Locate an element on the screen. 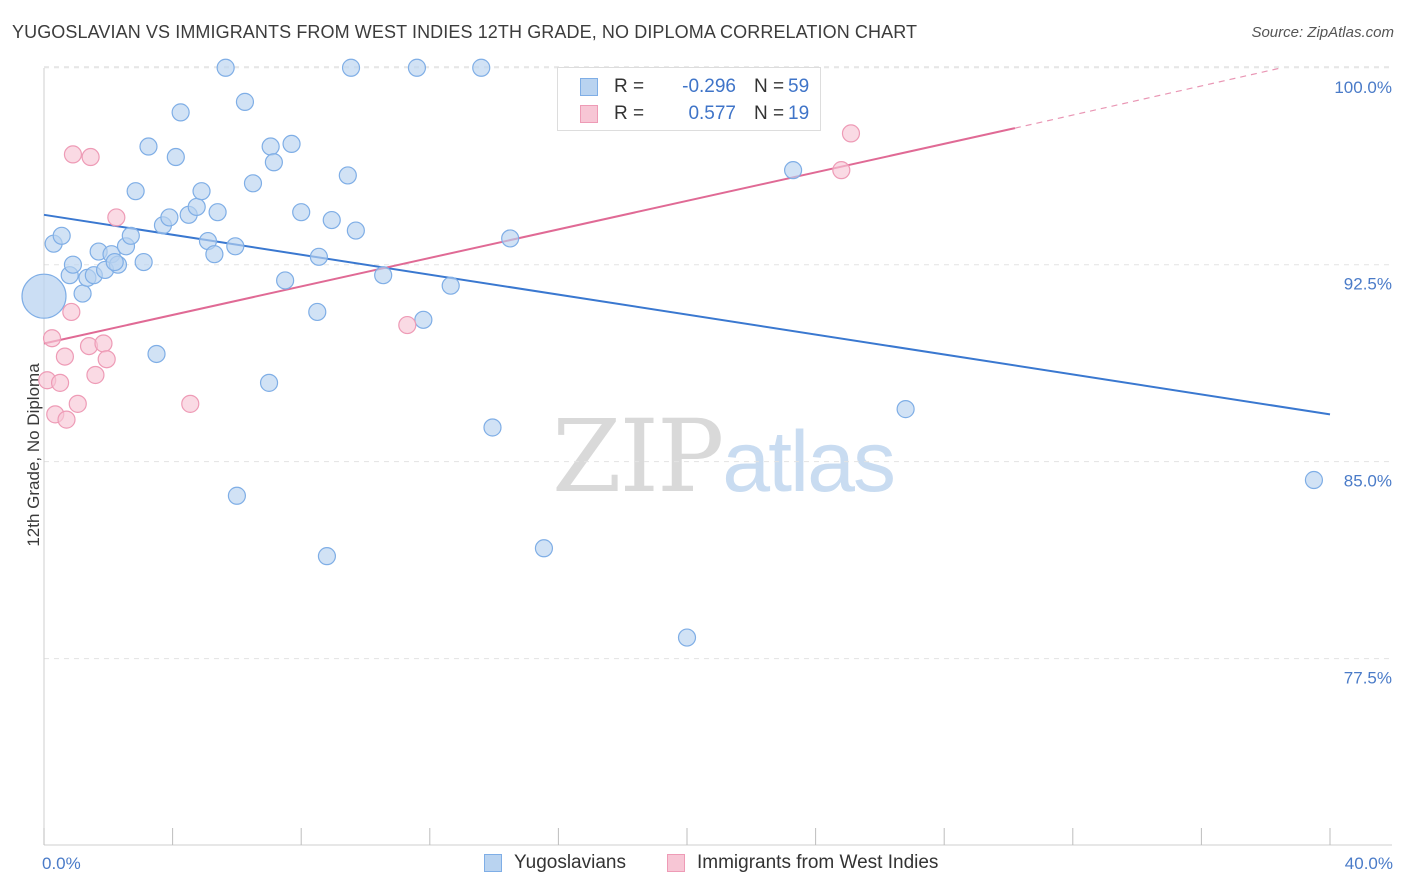 This screenshot has height=892, width=1406. bottom-legend-swatch-pink is located at coordinates (676, 863).